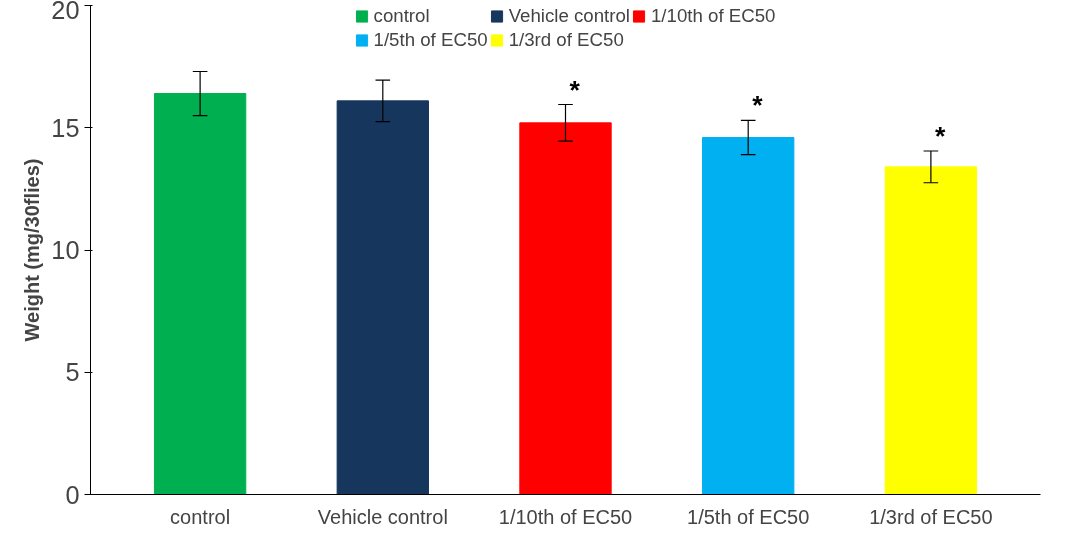  Describe the element at coordinates (72, 494) in the screenshot. I see `y-tick-label: 0` at that location.